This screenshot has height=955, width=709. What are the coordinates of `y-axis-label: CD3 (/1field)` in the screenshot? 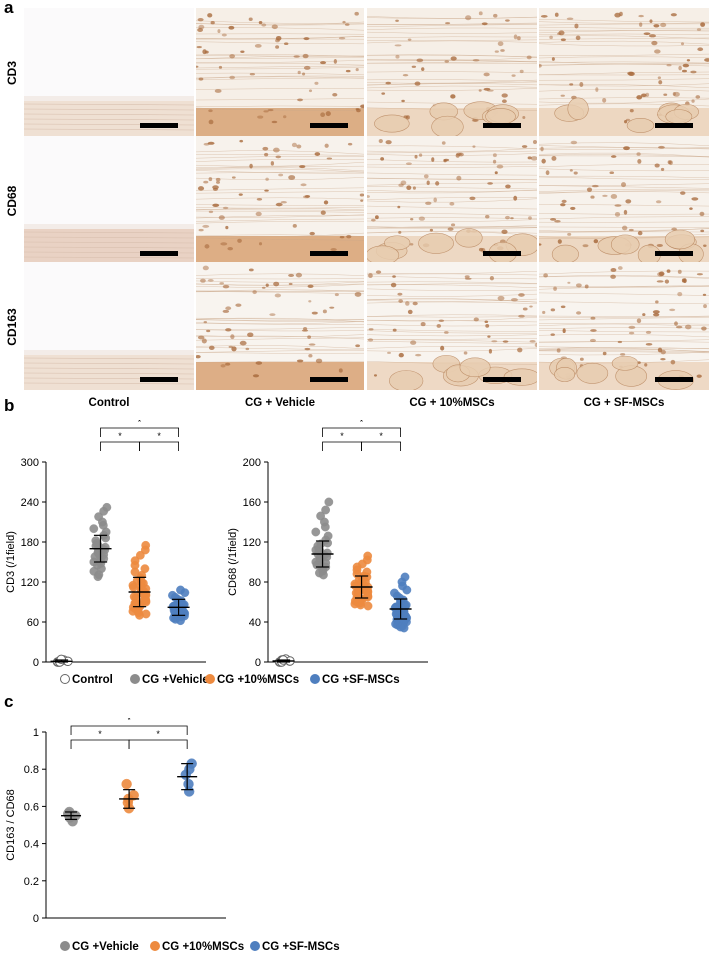 It's located at (11, 562).